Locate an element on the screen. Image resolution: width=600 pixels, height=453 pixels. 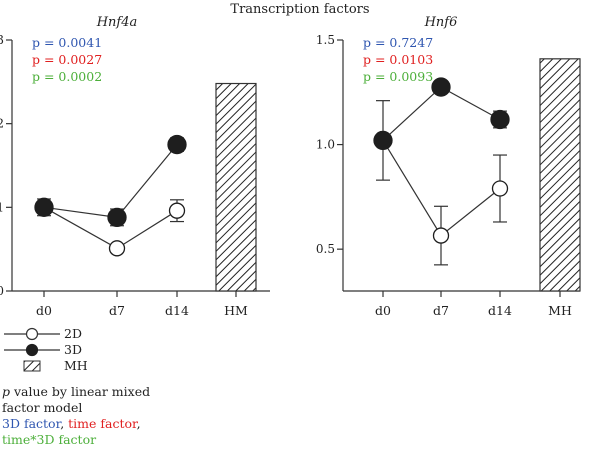
note-line-3: 3D factor, time factor, is located at coordinates (132, 424).